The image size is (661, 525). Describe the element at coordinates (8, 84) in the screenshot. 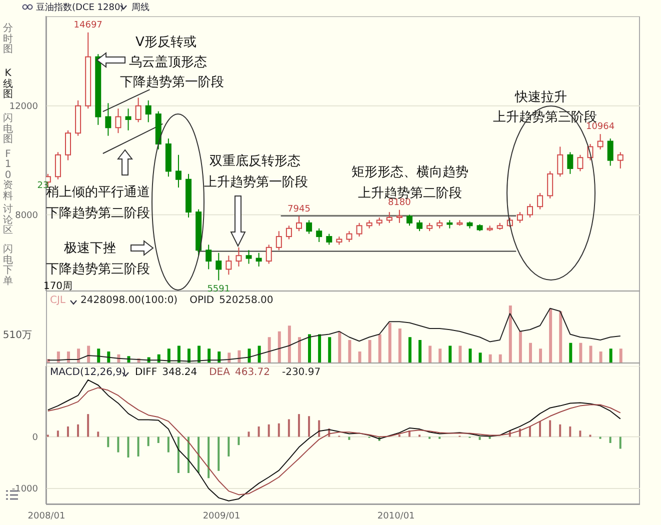

I see `text: K线图` at that location.